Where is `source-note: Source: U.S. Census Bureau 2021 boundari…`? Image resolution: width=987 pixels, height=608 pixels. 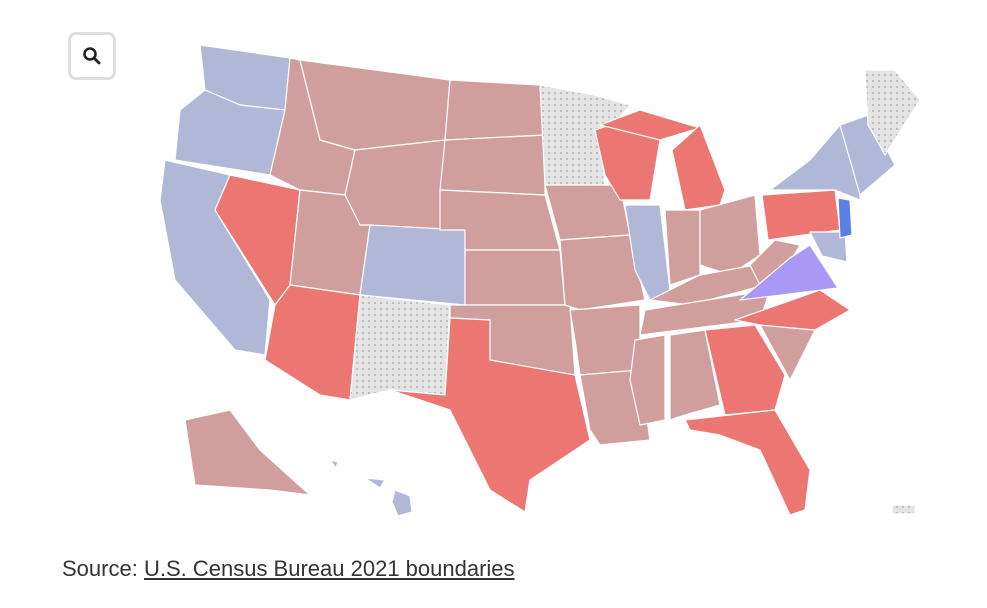 source-note: Source: U.S. Census Bureau 2021 boundari… is located at coordinates (288, 569).